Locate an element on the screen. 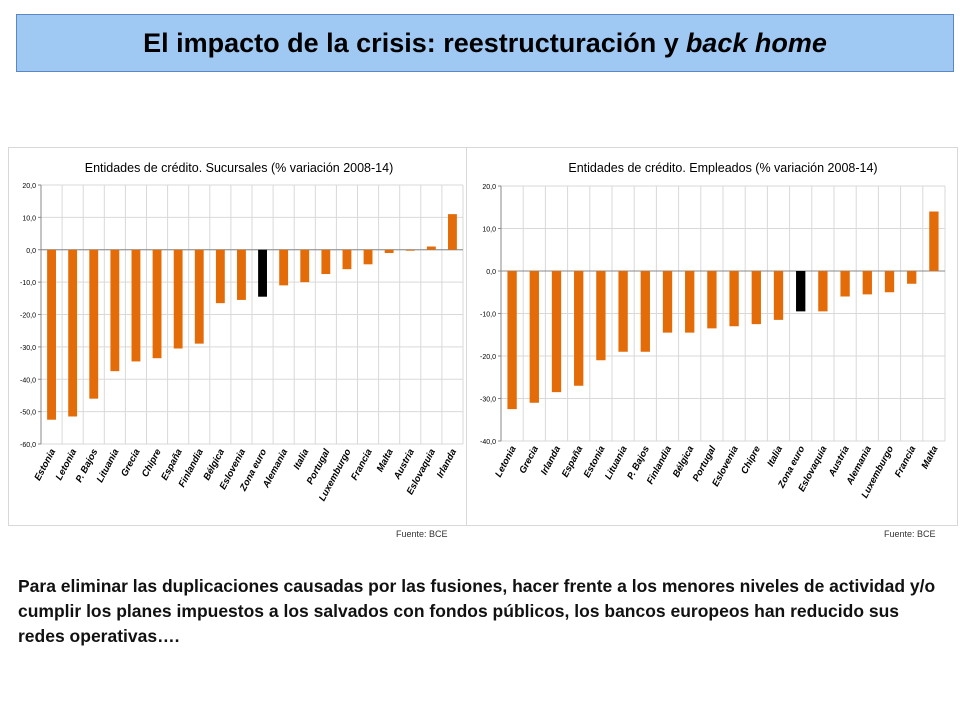 The image size is (960, 720). category-label: Chipre is located at coordinates (751, 460).